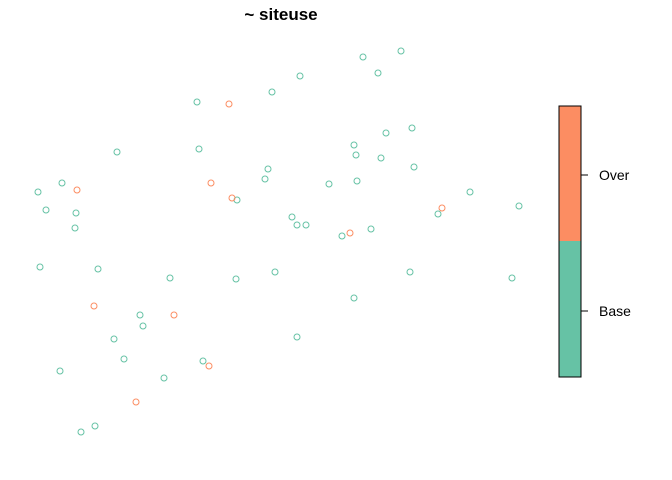 The height and width of the screenshot is (480, 672). Describe the element at coordinates (570, 173) in the screenshot. I see `legend-swatch-over` at that location.